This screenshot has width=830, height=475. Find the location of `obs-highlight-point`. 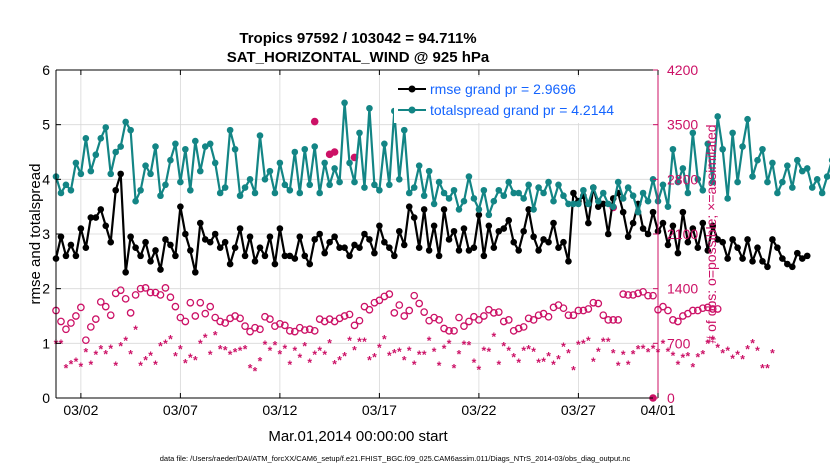

obs-highlight-point is located at coordinates (314, 121).